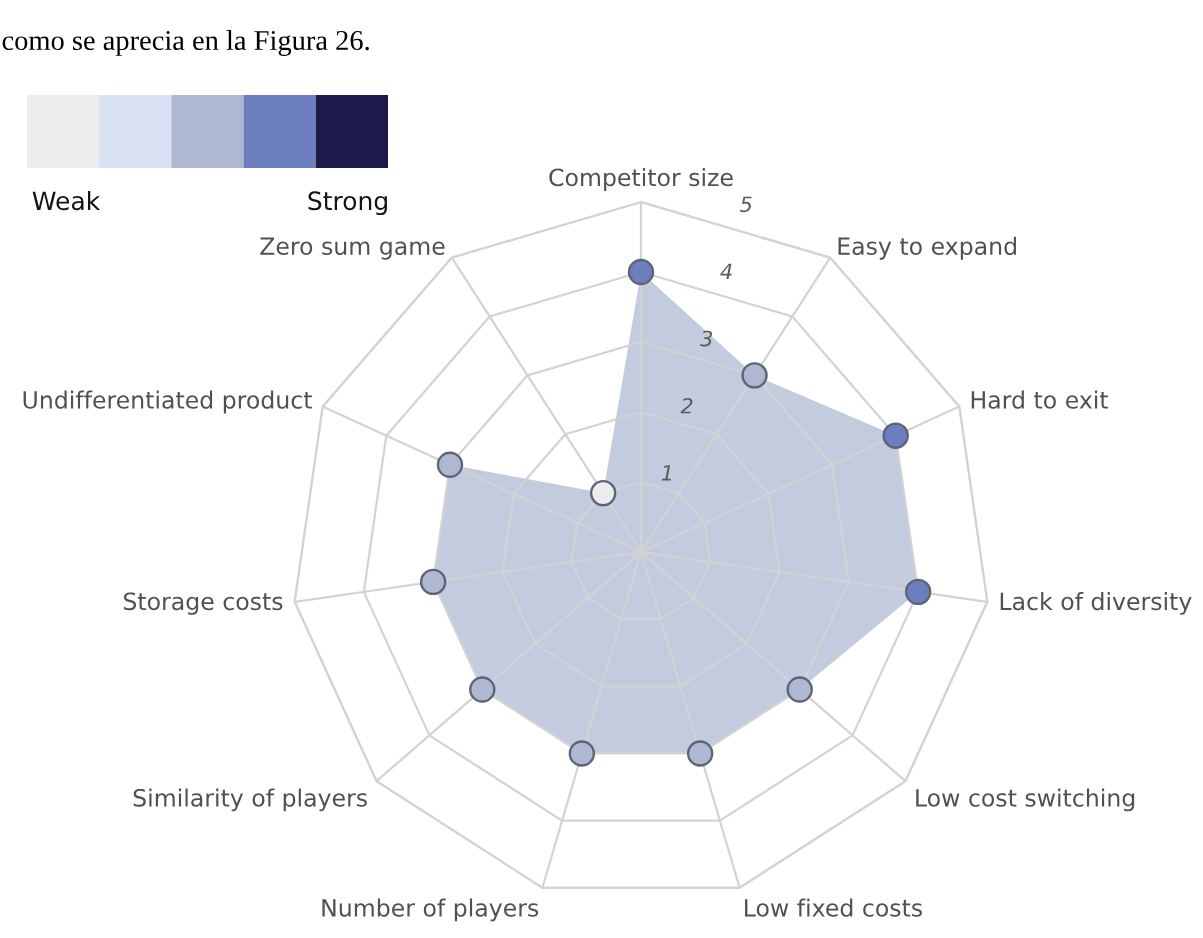  Describe the element at coordinates (347, 203) in the screenshot. I see `text: Strong` at that location.